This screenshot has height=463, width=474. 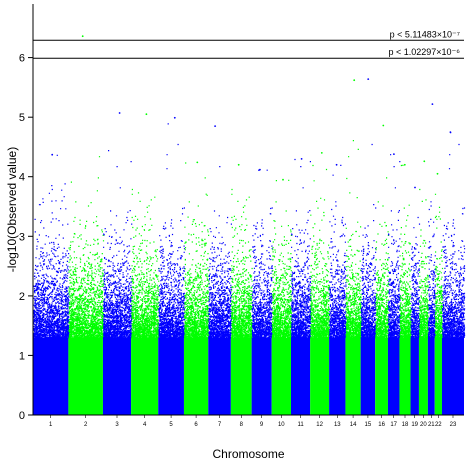 I want to click on chromosome-14-scatter-points, so click(x=353, y=239).